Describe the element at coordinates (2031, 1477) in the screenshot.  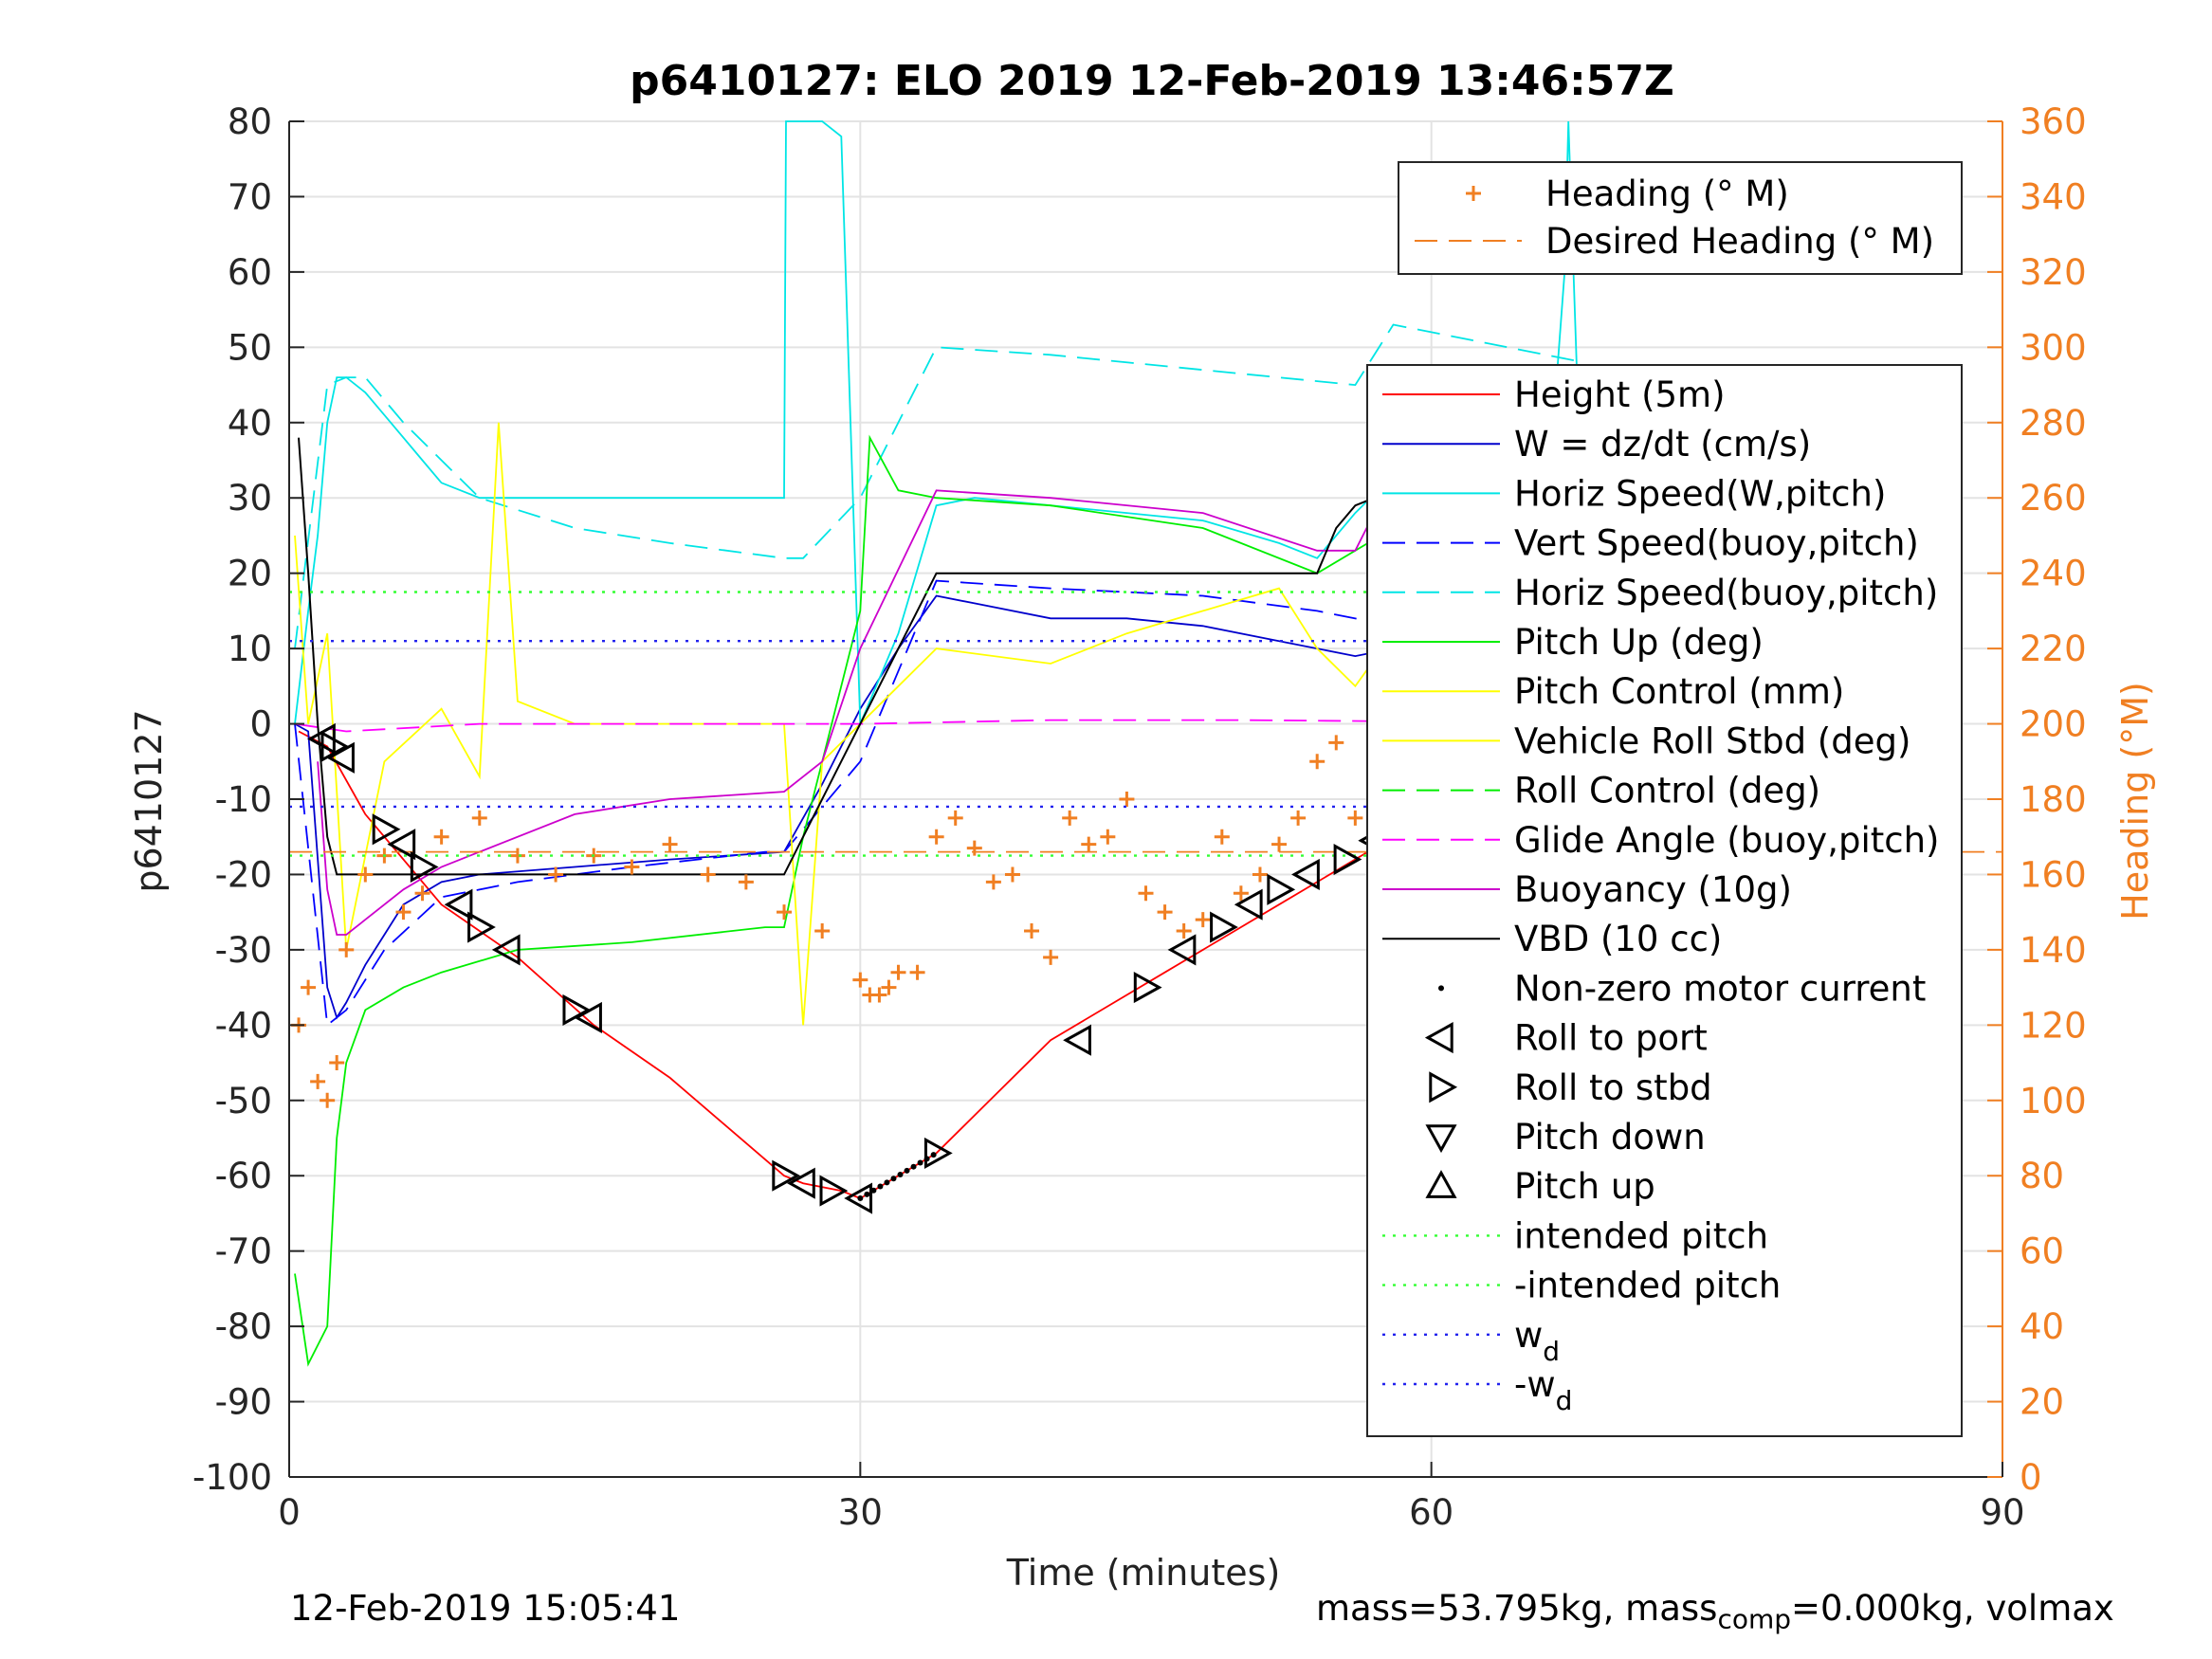
I see `y-right-tick-label: 0` at that location.